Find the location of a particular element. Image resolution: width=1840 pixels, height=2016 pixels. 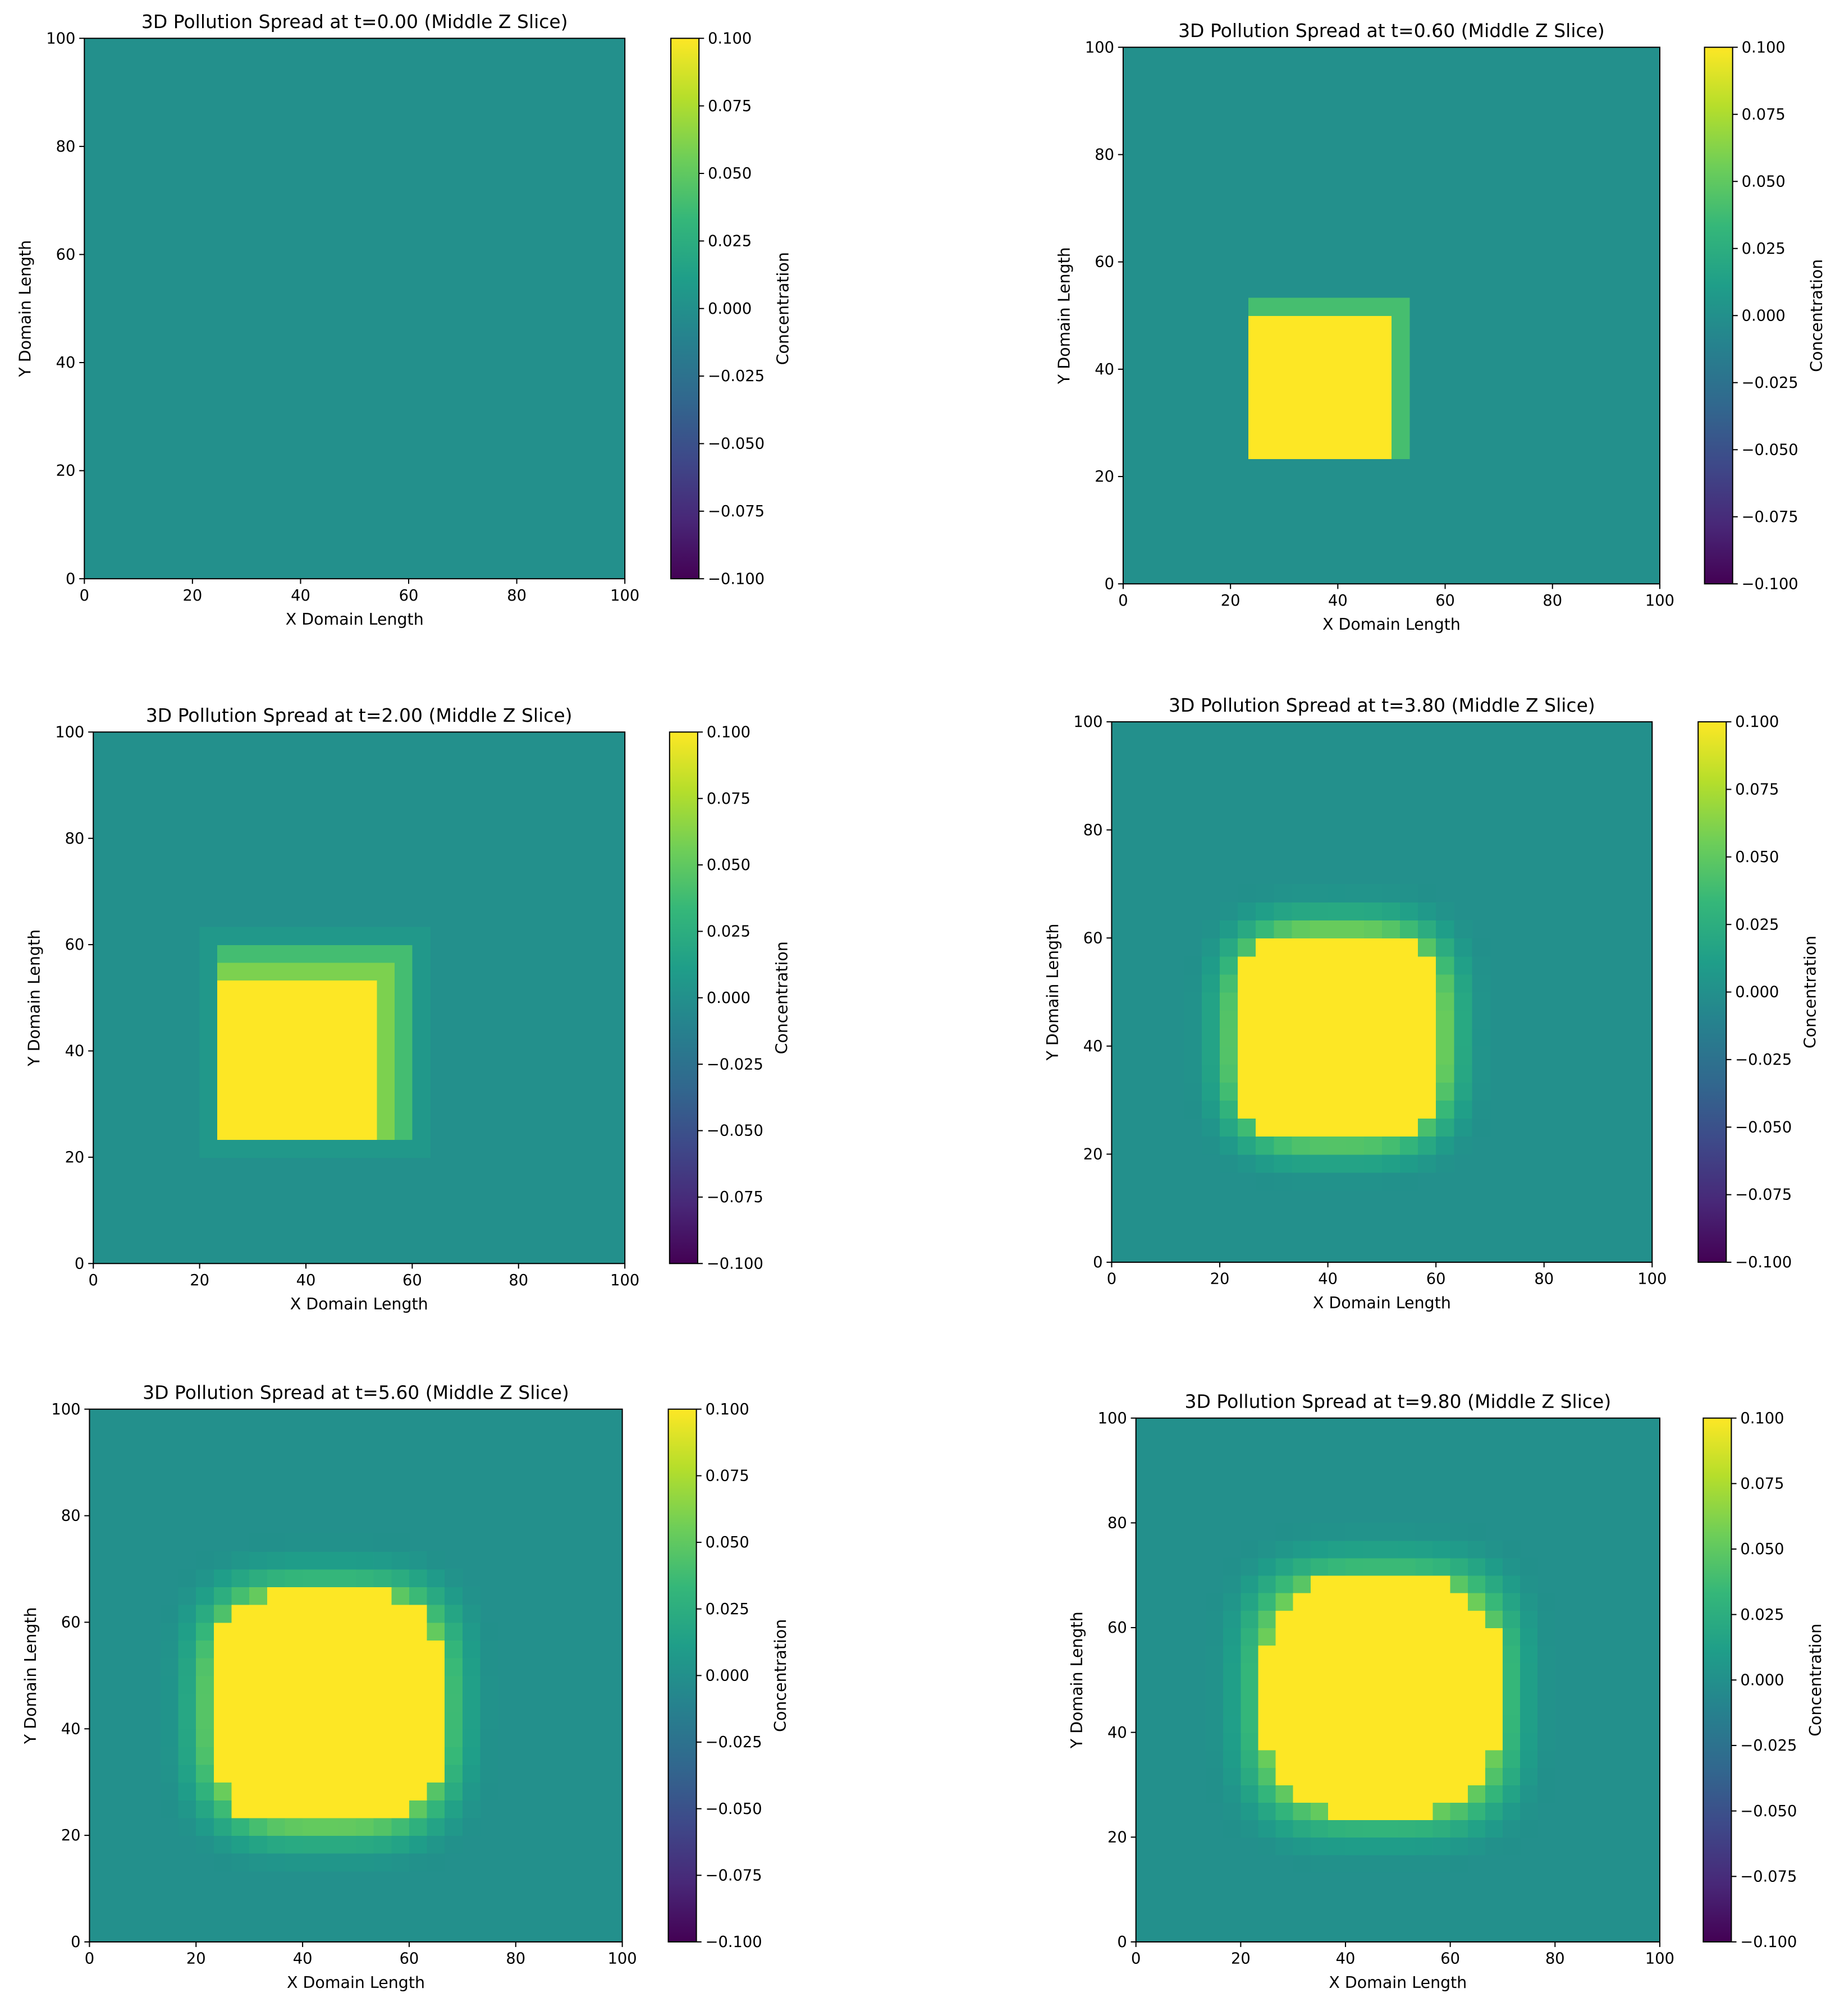

y-tick-label: 60 is located at coordinates (71, 1623).